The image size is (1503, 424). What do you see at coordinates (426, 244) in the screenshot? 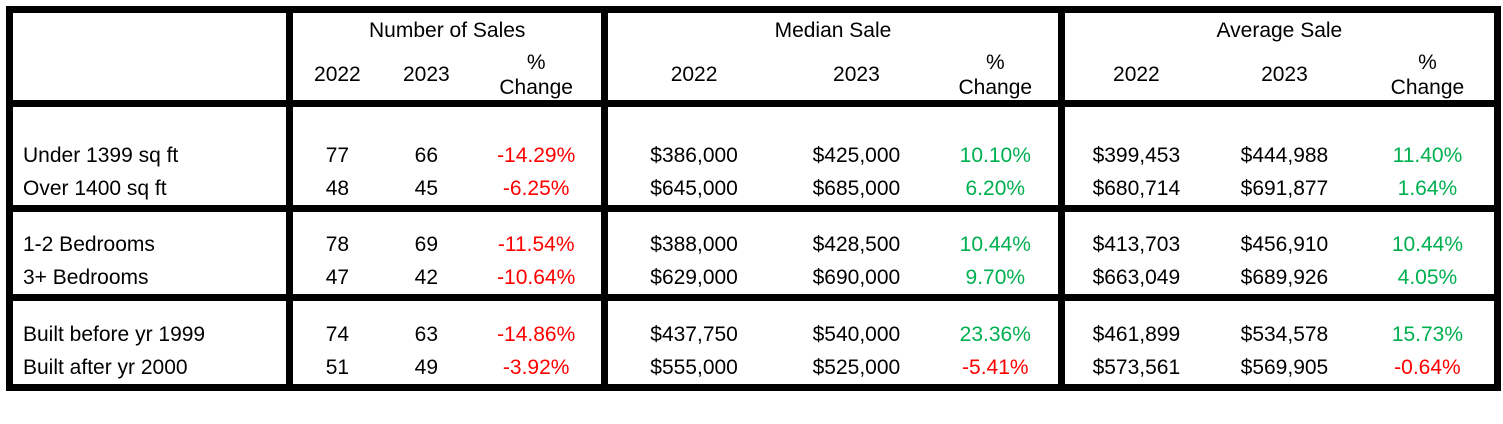
I see `sales-2023-cell: 69` at bounding box center [426, 244].